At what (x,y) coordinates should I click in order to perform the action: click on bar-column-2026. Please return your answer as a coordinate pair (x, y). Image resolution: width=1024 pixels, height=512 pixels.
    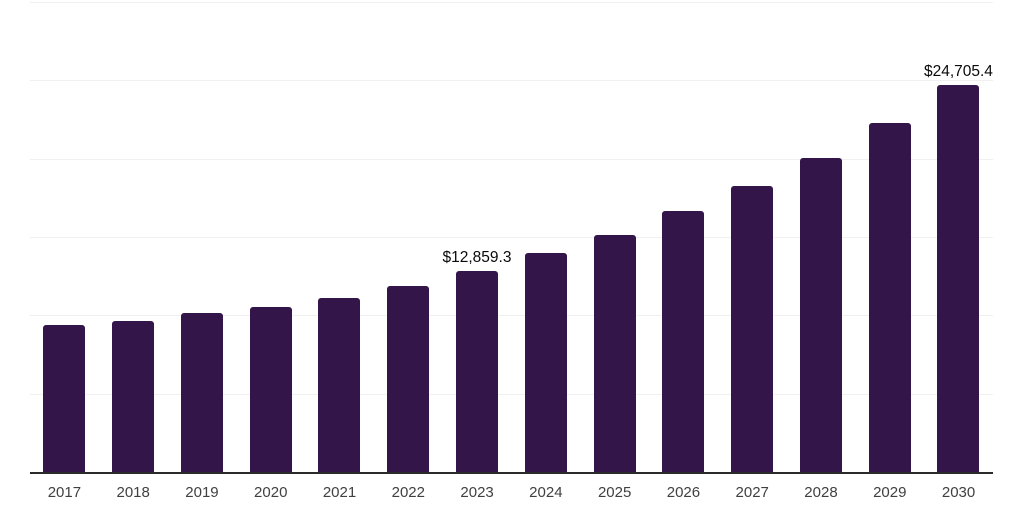
    Looking at the image, I should click on (683, 237).